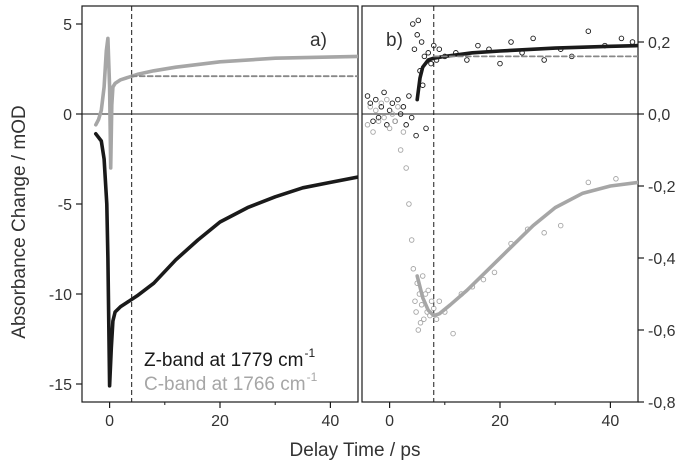 This screenshot has height=464, width=686. Describe the element at coordinates (225, 384) in the screenshot. I see `legend-entry: C-band at 1766 cm` at that location.